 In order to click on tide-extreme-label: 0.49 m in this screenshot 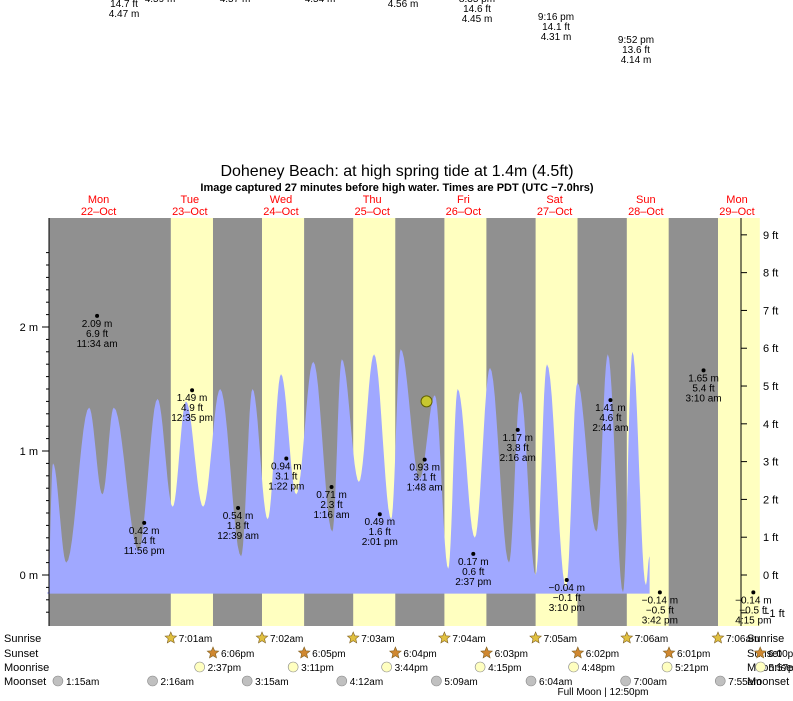, I will do `click(380, 522)`.